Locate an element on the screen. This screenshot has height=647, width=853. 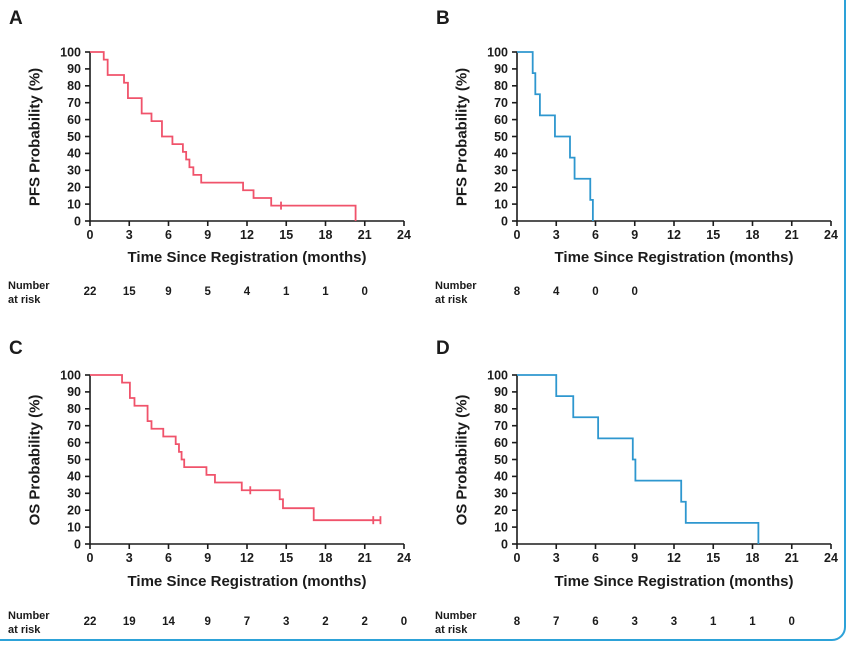
x-tick-label: 12 is located at coordinates (674, 558).